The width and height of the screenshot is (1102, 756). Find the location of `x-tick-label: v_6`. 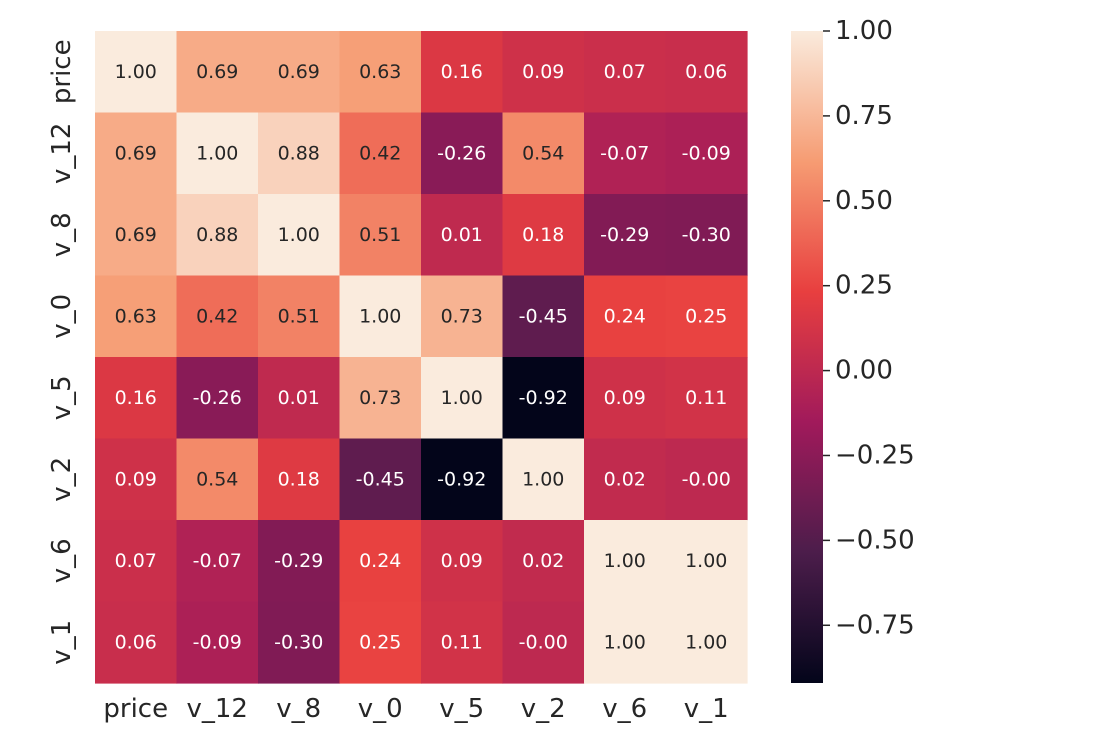

x-tick-label: v_6 is located at coordinates (624, 709).